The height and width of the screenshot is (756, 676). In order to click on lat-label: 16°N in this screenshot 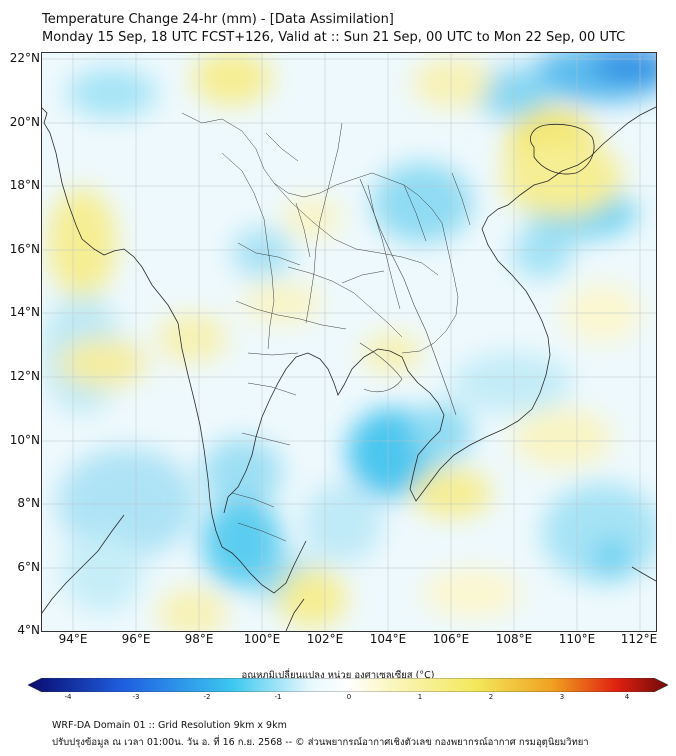, I will do `click(24, 249)`.